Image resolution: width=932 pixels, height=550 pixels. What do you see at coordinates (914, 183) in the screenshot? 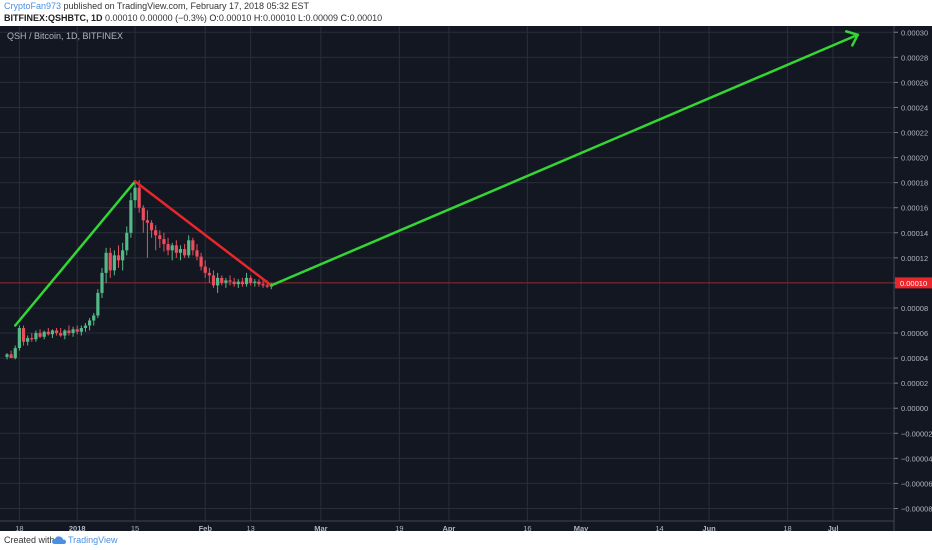
I see `price-tick-label: 0.00018` at bounding box center [914, 183].